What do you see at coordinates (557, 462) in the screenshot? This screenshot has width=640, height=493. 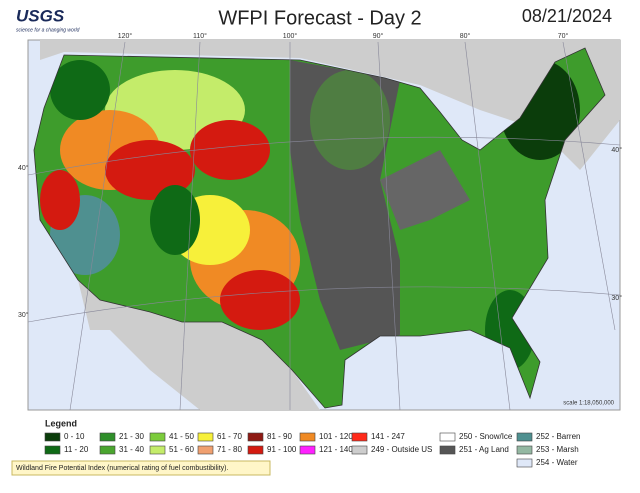 I see `legend-label: 254 - Water` at bounding box center [557, 462].